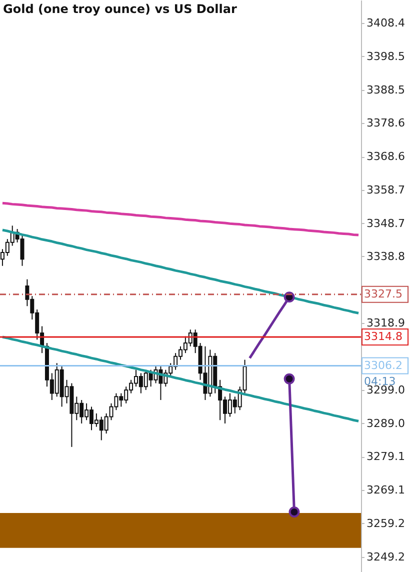 The width and height of the screenshot is (409, 572). Describe the element at coordinates (385, 56) in the screenshot. I see `y-tick-label: 3398.5` at that location.